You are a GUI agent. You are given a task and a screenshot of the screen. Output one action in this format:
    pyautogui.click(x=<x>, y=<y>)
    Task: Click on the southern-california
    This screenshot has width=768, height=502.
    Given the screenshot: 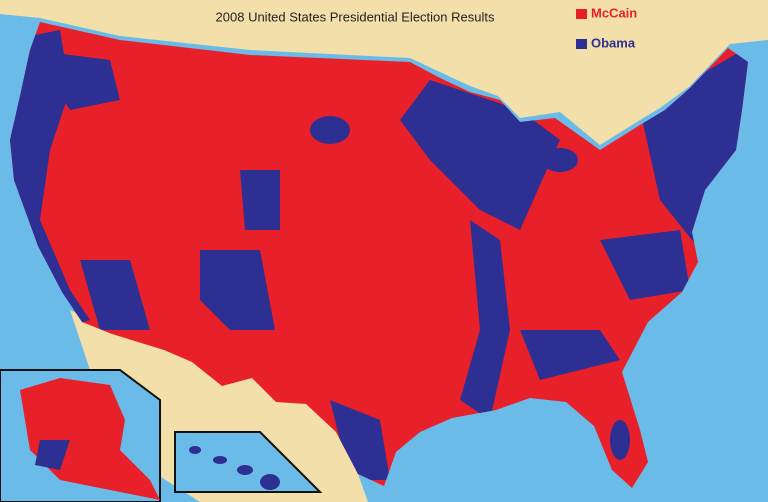 What is the action you would take?
    pyautogui.click(x=115, y=295)
    